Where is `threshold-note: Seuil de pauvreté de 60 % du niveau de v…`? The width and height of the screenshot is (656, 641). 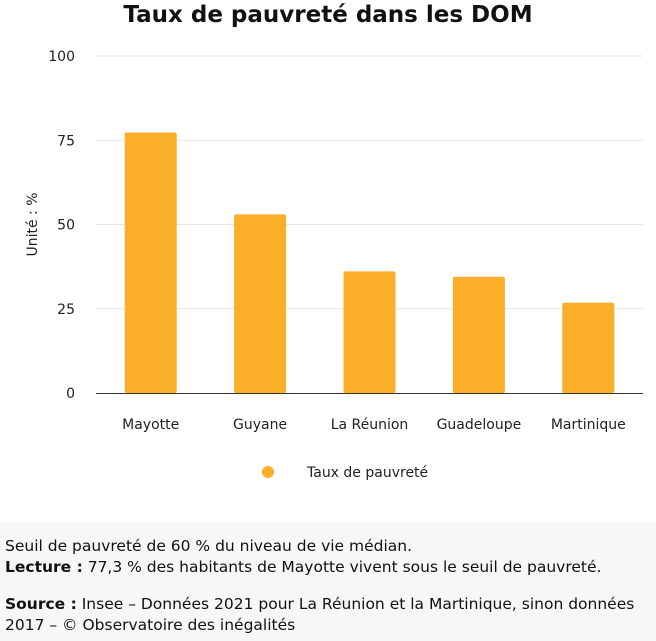 threshold-note: Seuil de pauvreté de 60 % du niveau de v… is located at coordinates (209, 546).